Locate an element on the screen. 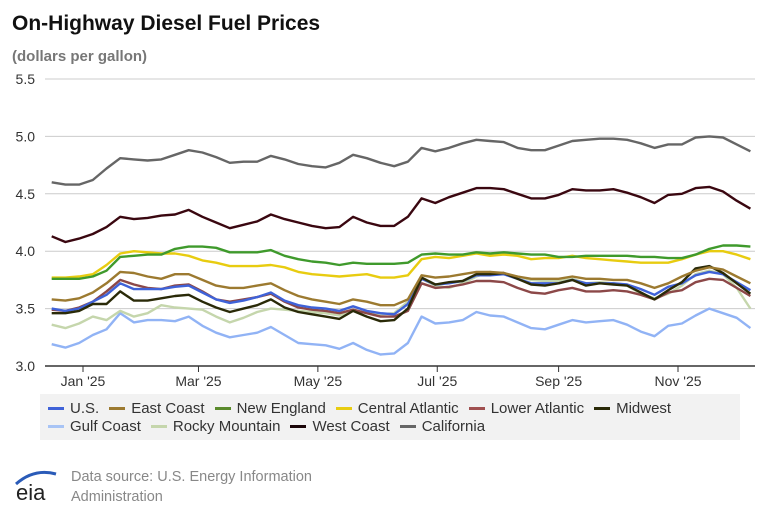 The height and width of the screenshot is (514, 772). legend-item-lower-atlantic: Lower Atlantic is located at coordinates (526, 408).